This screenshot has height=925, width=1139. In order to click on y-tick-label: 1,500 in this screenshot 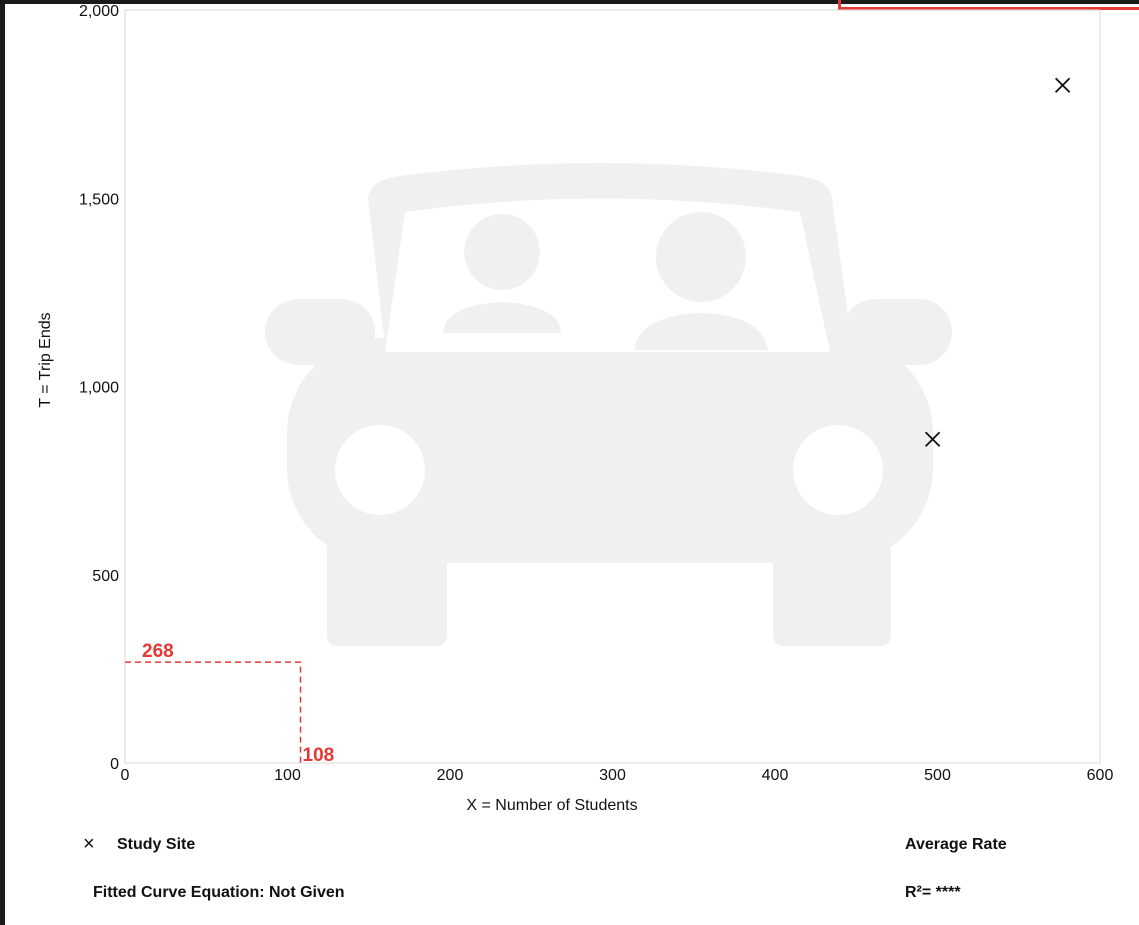, I will do `click(99, 199)`.